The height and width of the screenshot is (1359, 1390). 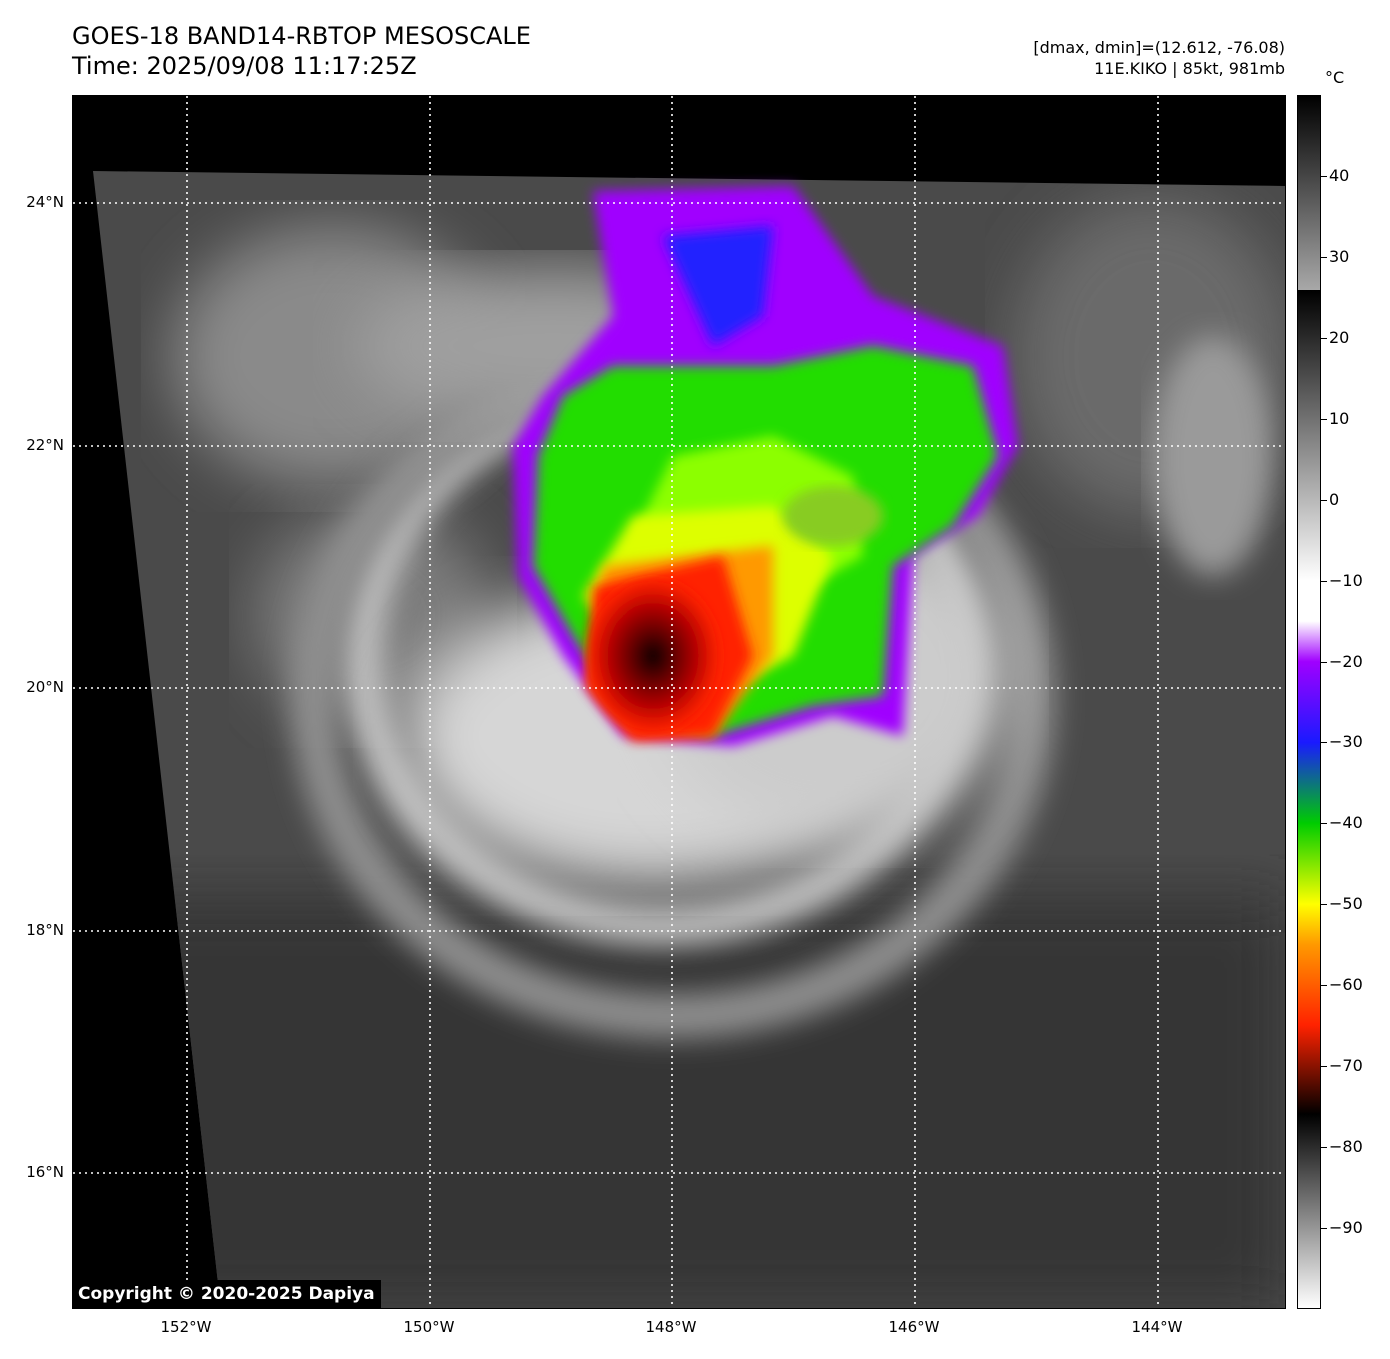 I want to click on storm-info: 11E.KIKO | 85kt, 981mb, so click(x=1189, y=68).